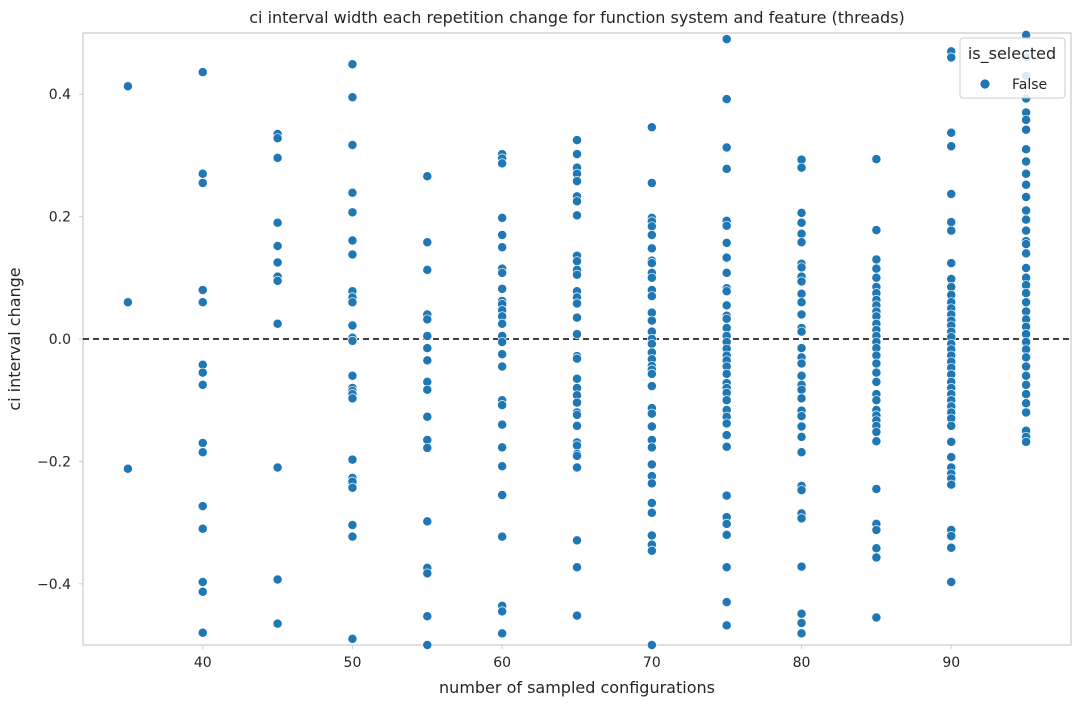  Describe the element at coordinates (60, 340) in the screenshot. I see `y-axis: −0.4 −0.2 0.0 0.2 0.4` at that location.